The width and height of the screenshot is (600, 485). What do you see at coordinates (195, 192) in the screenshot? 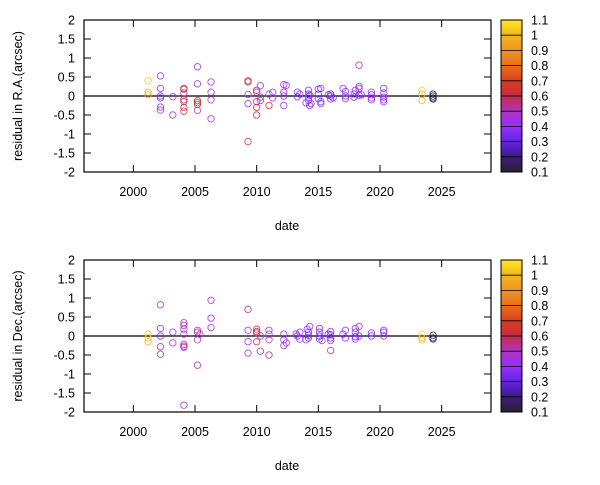
I see `x-tick-label: 2005` at bounding box center [195, 192].